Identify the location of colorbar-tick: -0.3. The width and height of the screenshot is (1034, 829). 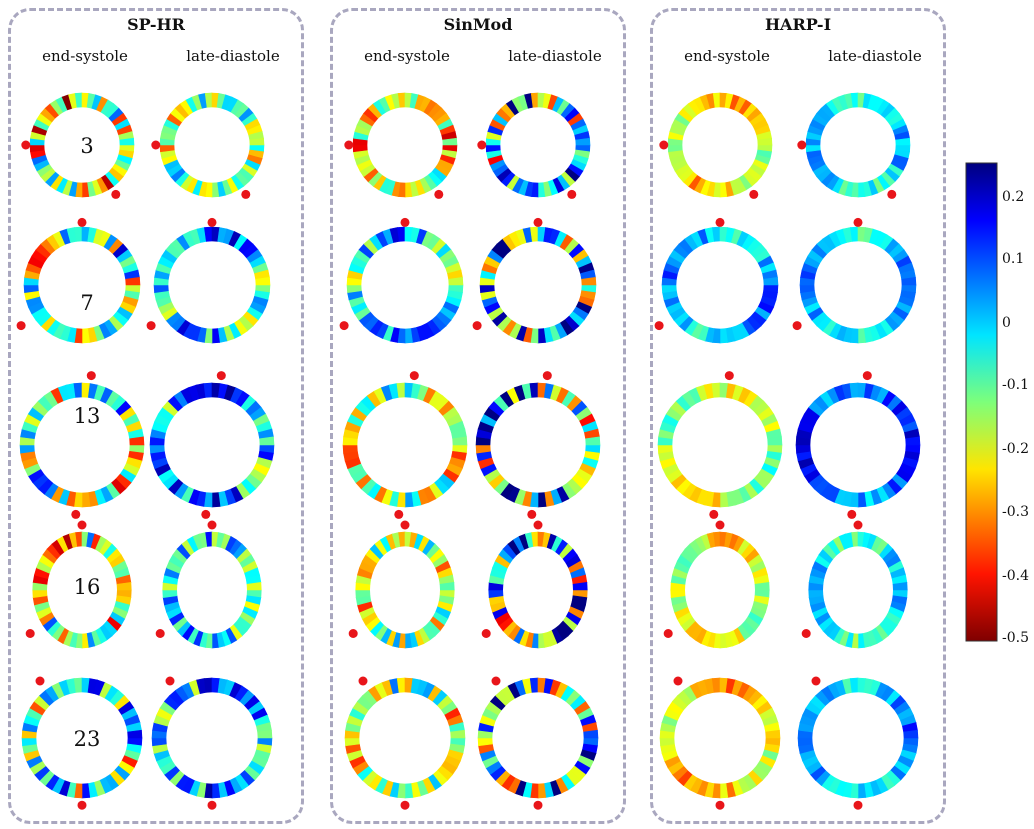
(1015, 512).